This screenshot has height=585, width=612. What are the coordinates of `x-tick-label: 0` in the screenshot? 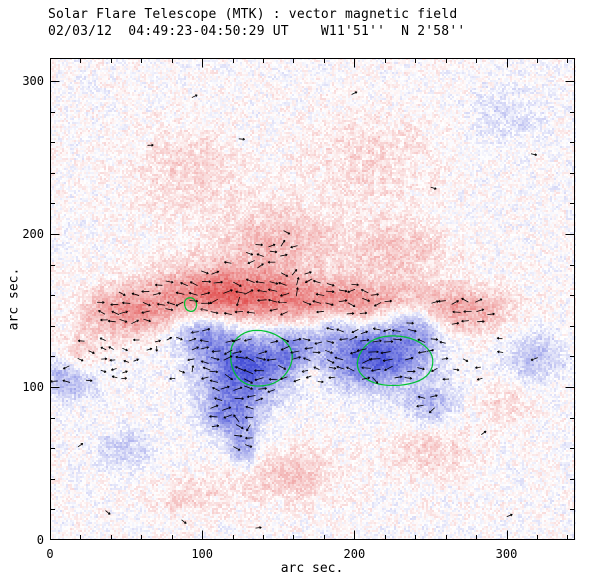 It's located at (50, 554).